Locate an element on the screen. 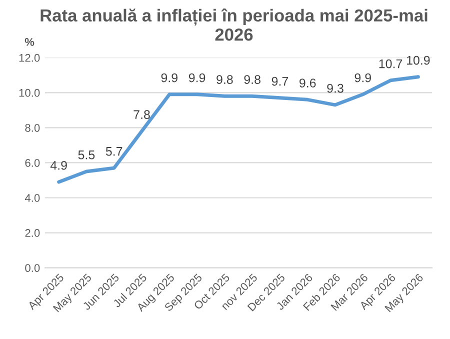 This screenshot has height=339, width=450. y-tick-label: 4.0 is located at coordinates (32, 198).